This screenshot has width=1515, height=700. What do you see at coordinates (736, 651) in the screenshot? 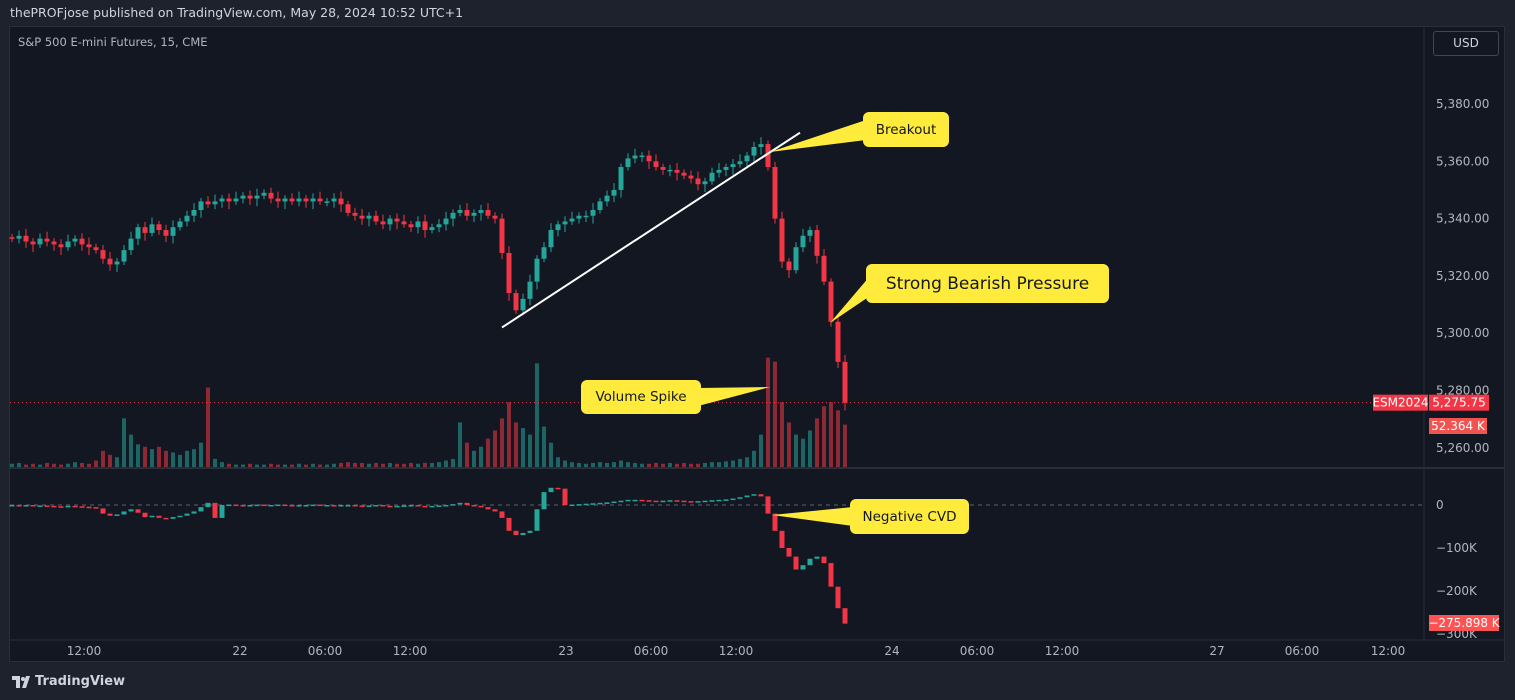
I see `time-tick-label: 12:00` at bounding box center [736, 651].